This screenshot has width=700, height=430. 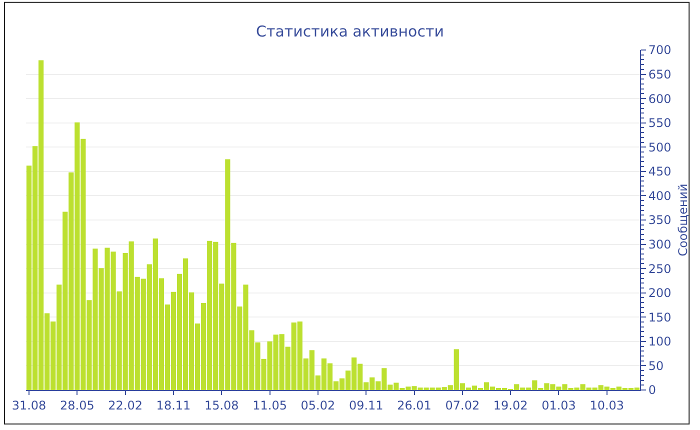 What do you see at coordinates (660, 171) in the screenshot?
I see `y-tick-label: 450` at bounding box center [660, 171].